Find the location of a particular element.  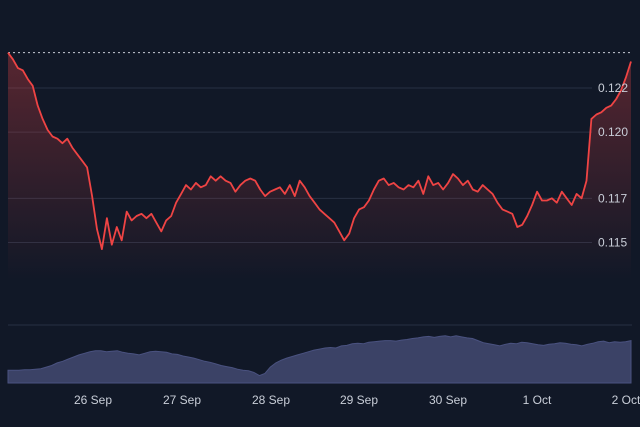

y-axis-ticks: 0.115 0.117 0.120 0.122 is located at coordinates (613, 165).